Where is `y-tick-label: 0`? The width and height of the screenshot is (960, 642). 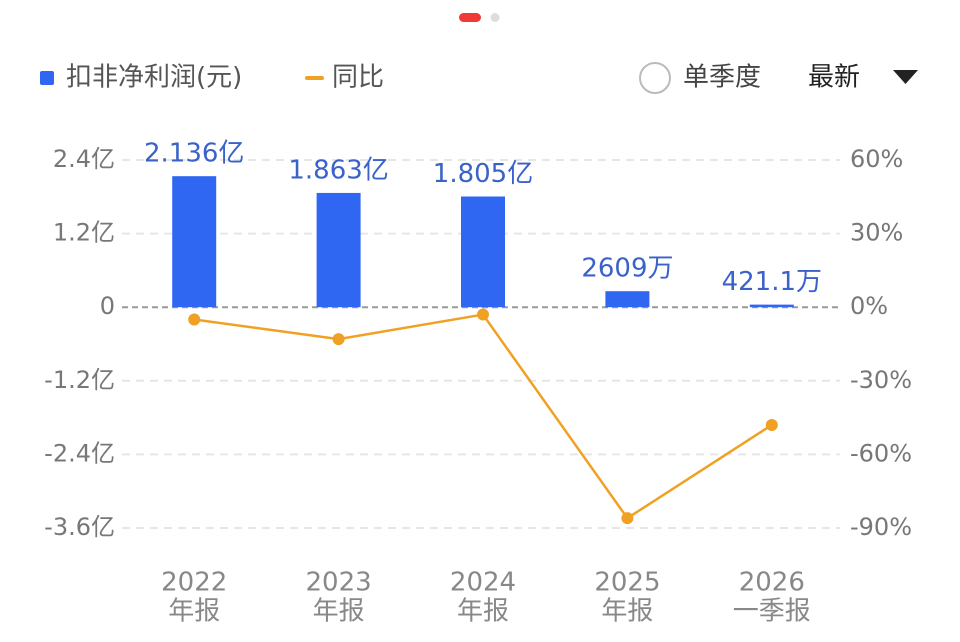
y-tick-label: 0 is located at coordinates (107, 306).